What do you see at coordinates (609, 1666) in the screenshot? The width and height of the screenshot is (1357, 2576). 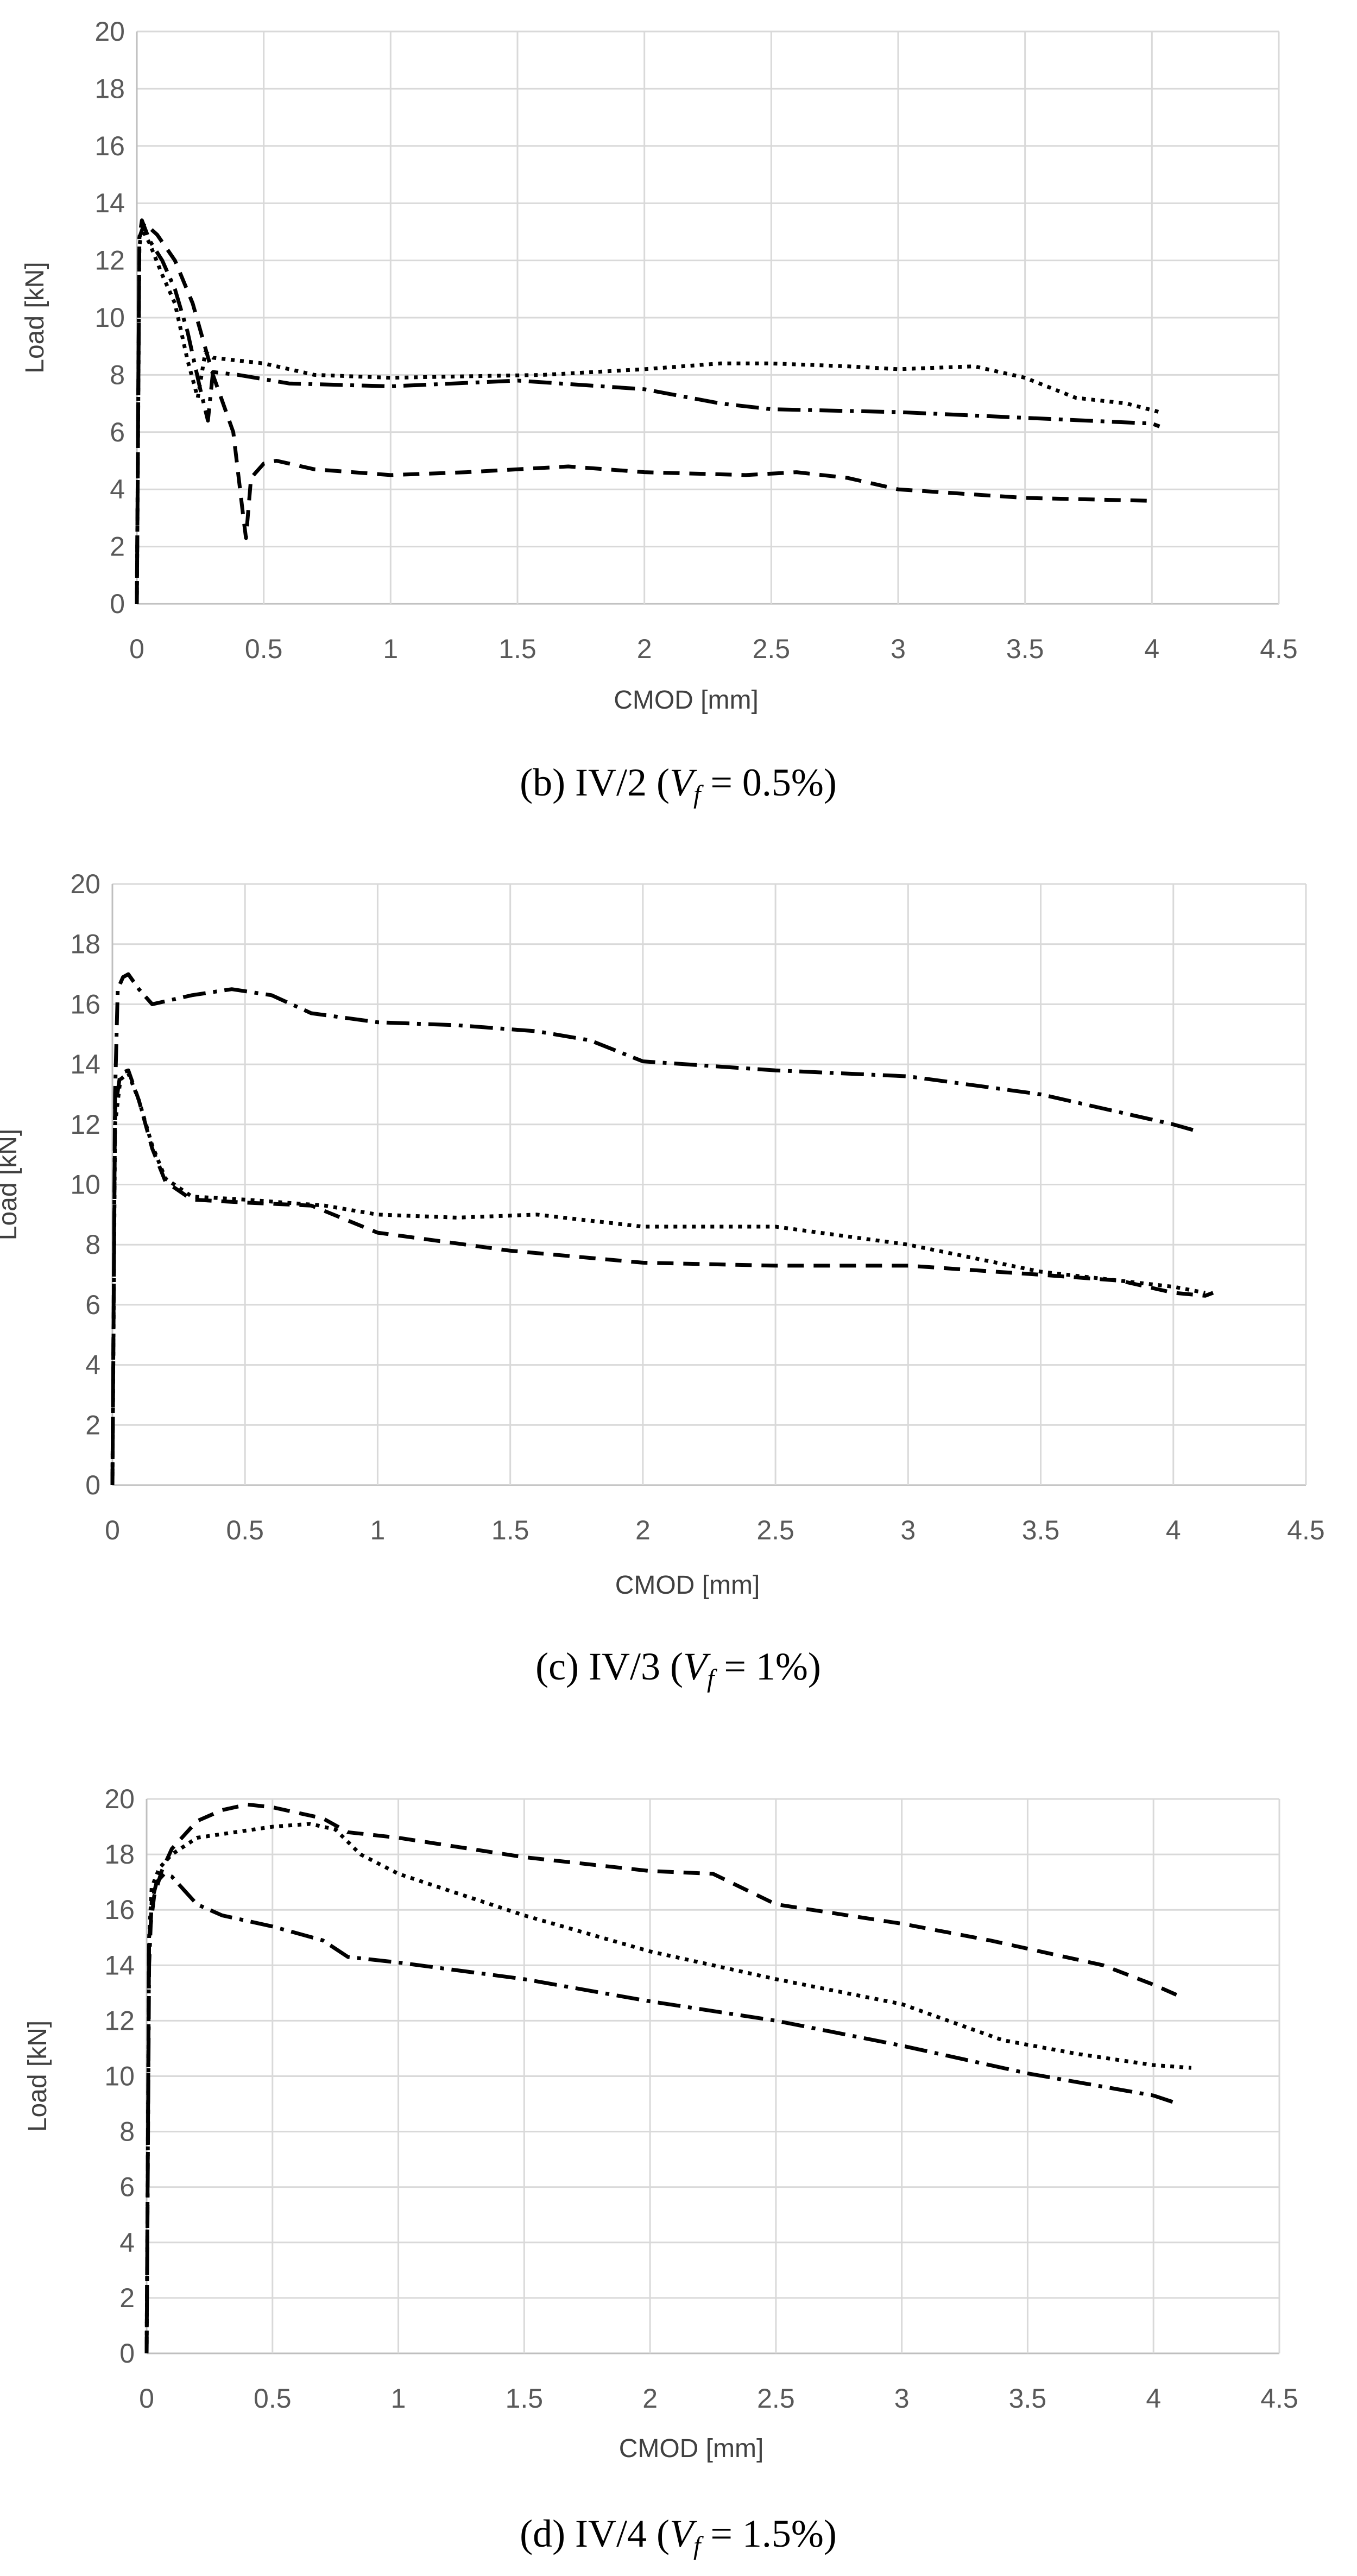 I see `caption-prefix: (c) IV/3 (` at bounding box center [609, 1666].